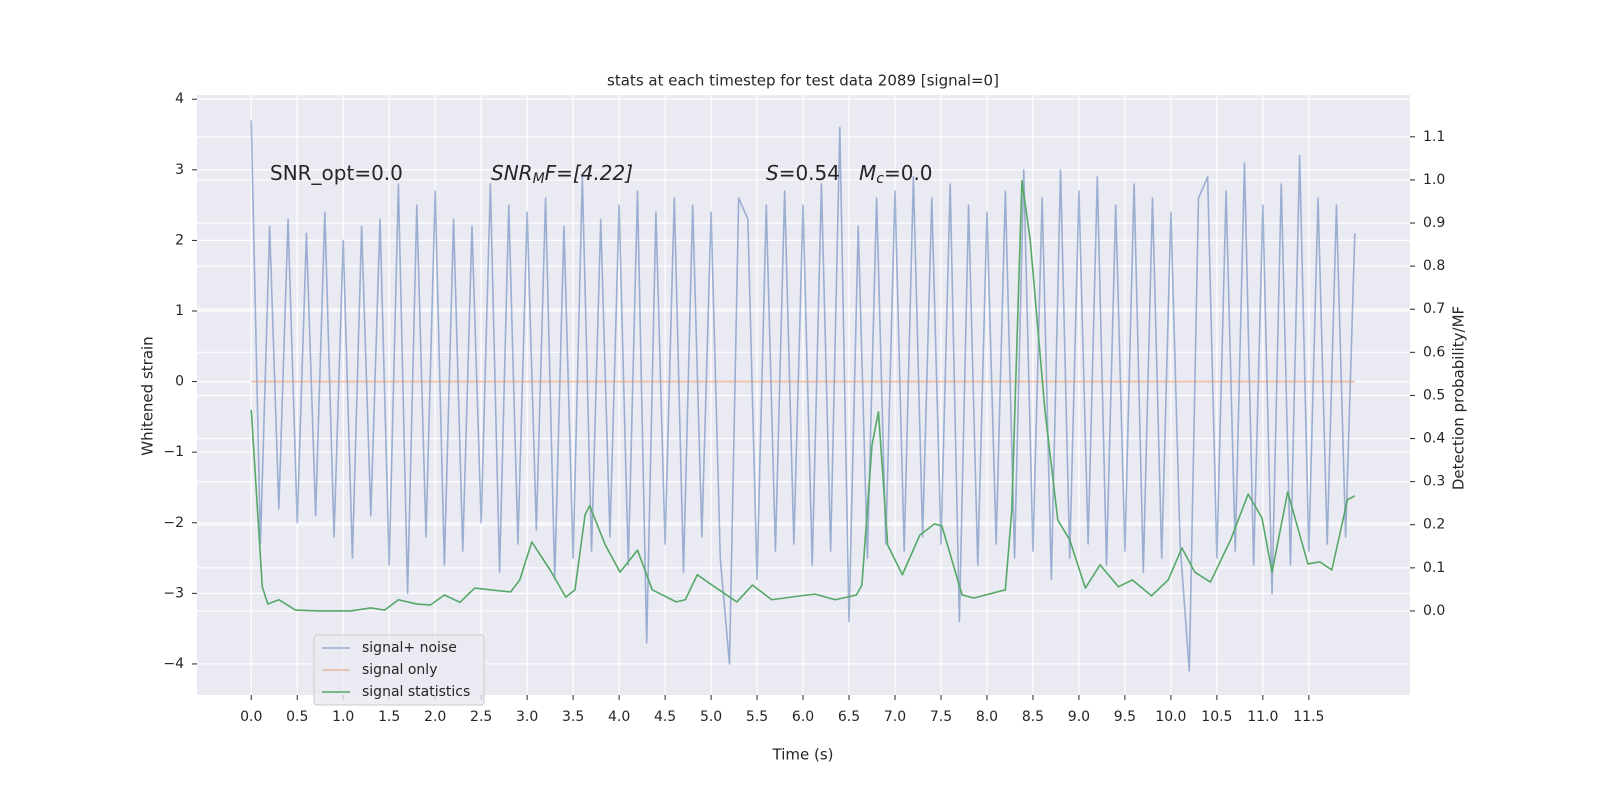  Describe the element at coordinates (1308, 717) in the screenshot. I see `x-tick-label: 11.5` at that location.